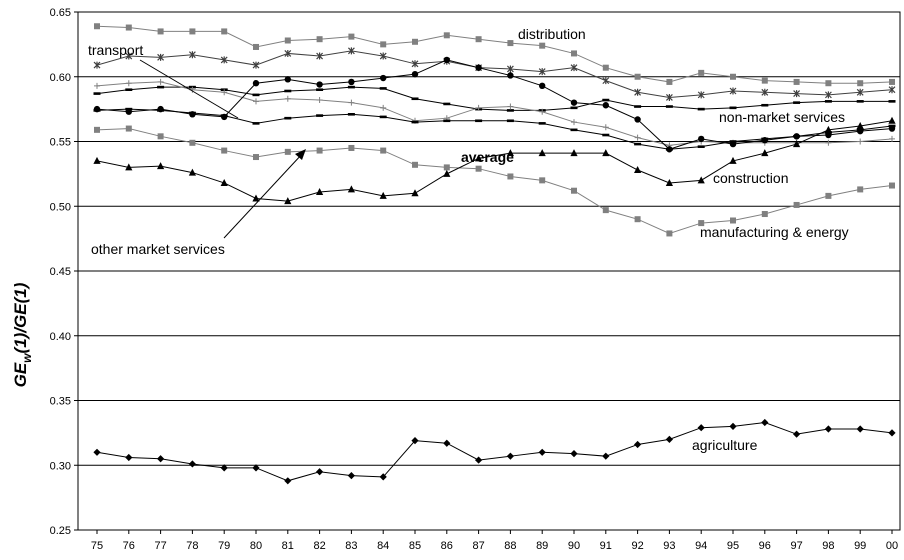  What do you see at coordinates (487, 157) in the screenshot?
I see `label-average: average` at bounding box center [487, 157].